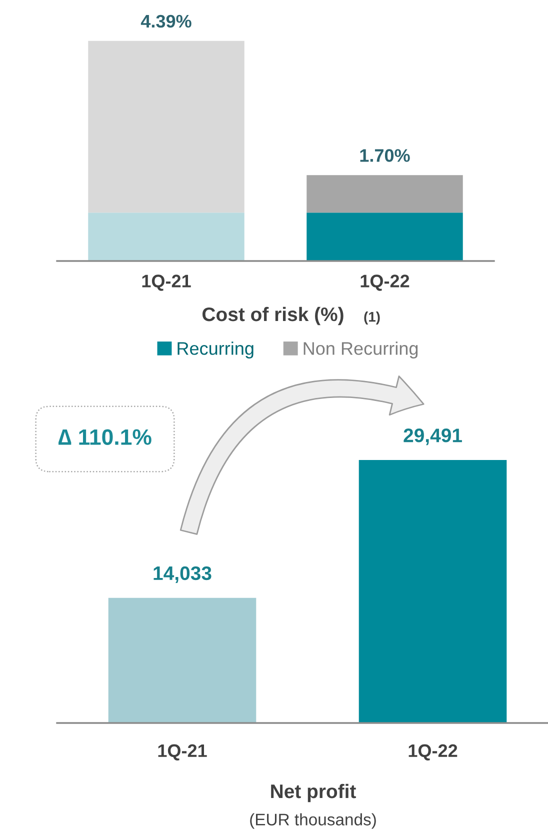 The height and width of the screenshot is (831, 548). What do you see at coordinates (166, 21) in the screenshot?
I see `annotation: 4.39%` at bounding box center [166, 21].